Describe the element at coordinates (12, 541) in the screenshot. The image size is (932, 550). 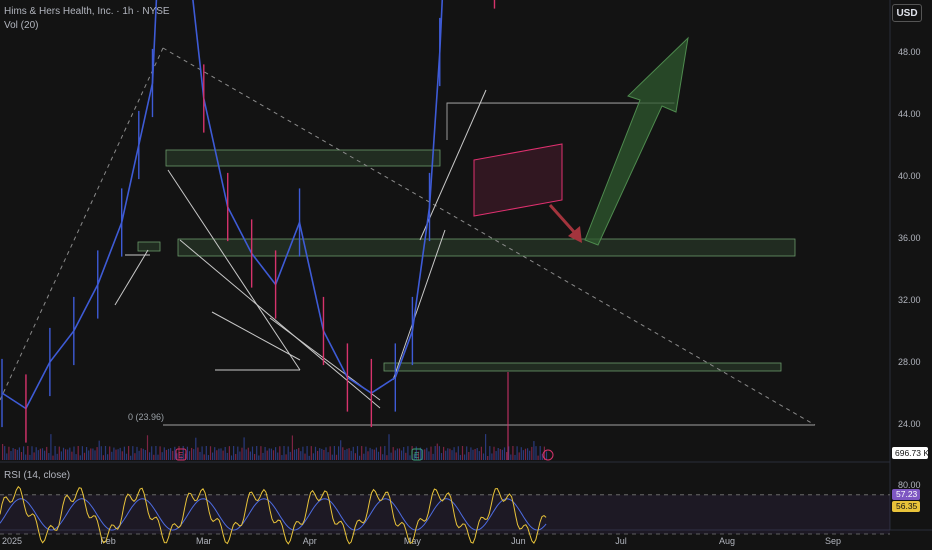
I see `time-axis-tick-label: 2025` at that location.